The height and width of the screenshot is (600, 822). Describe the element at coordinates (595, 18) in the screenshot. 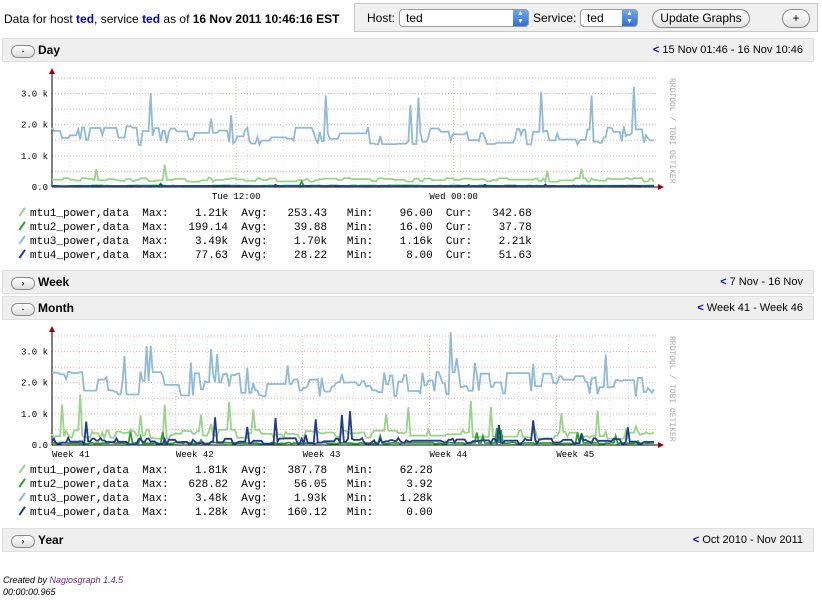

I see `service-select-value: ted` at that location.